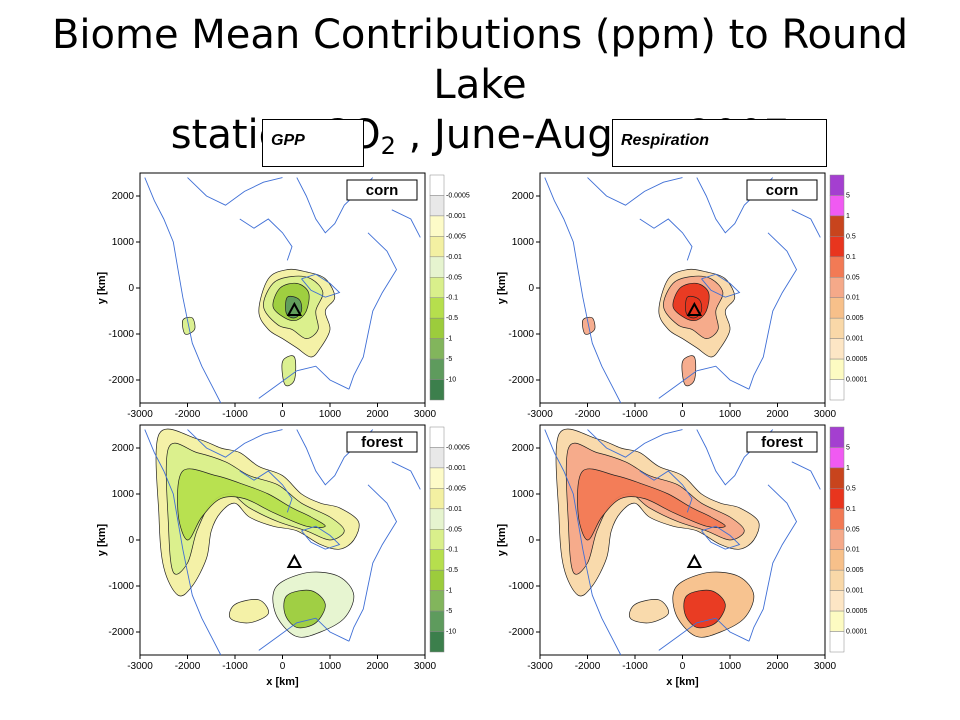 Image resolution: width=960 pixels, height=720 pixels. Describe the element at coordinates (719, 143) in the screenshot. I see `respiration-header-box: Respiration` at that location.